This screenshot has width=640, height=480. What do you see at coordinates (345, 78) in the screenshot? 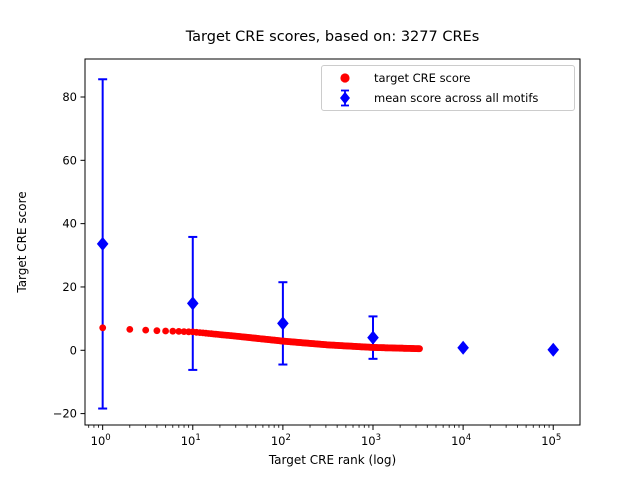
I see `red-circle-icon` at bounding box center [345, 78].